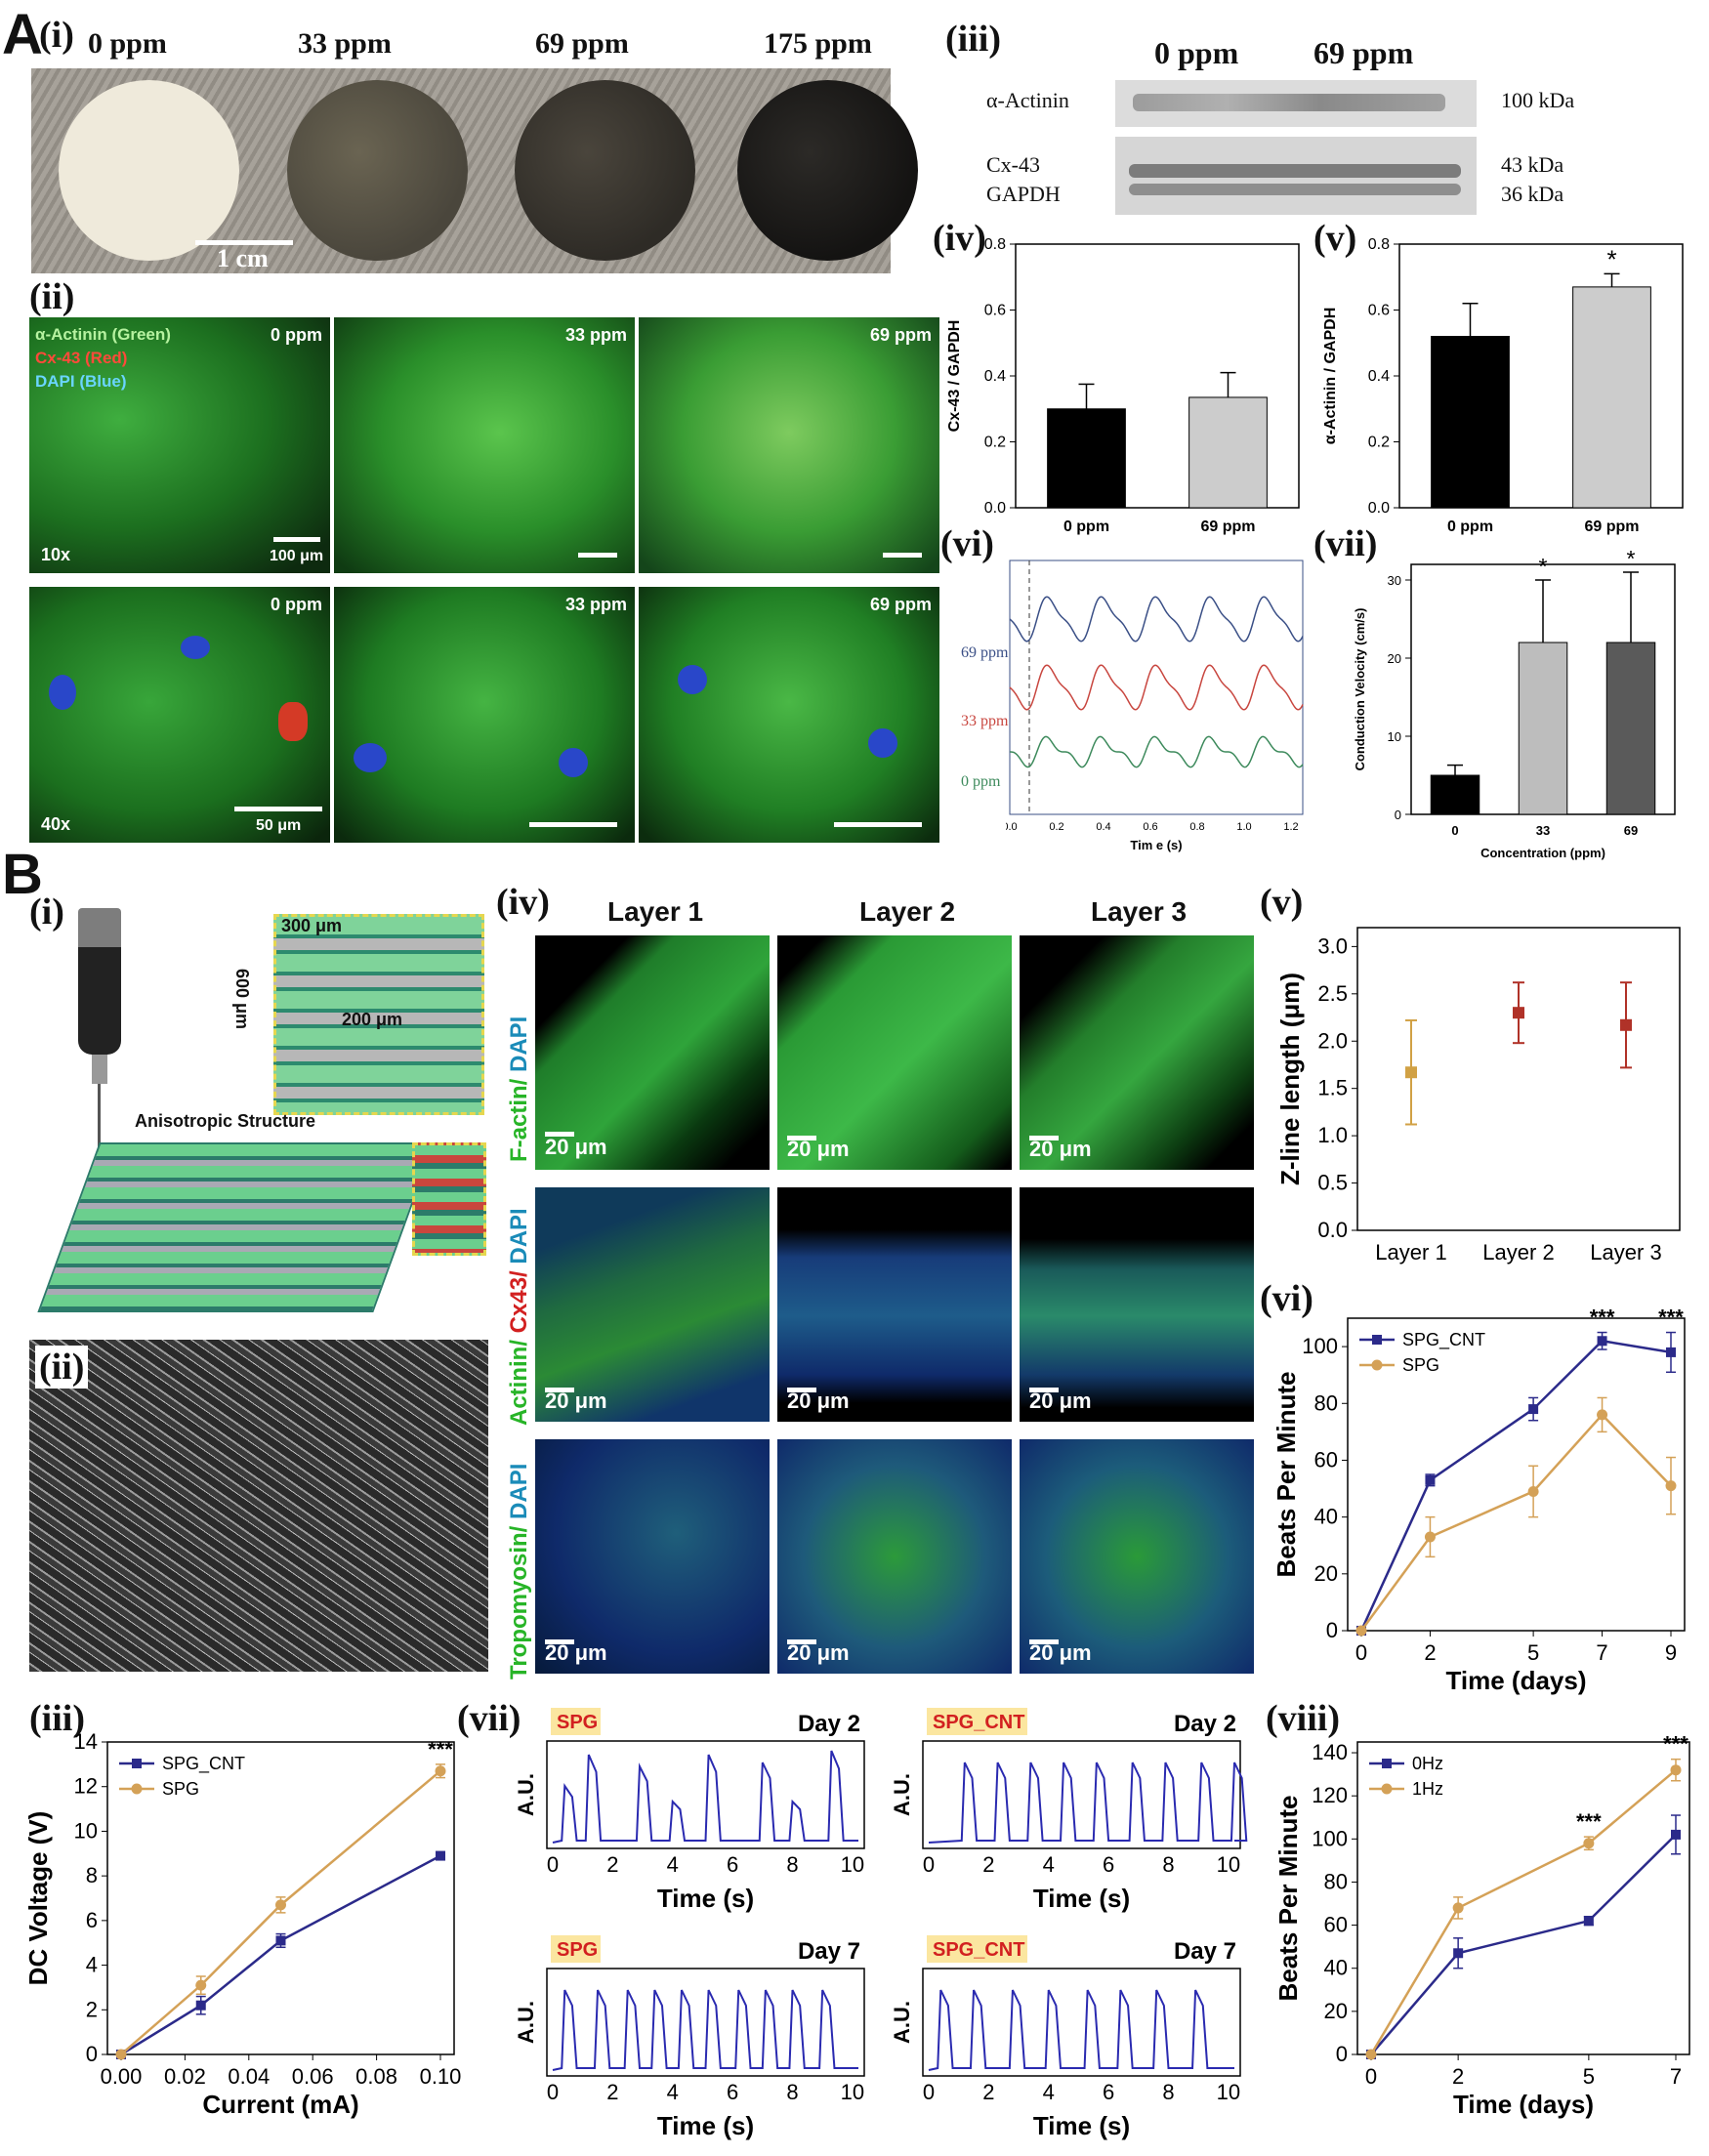 The image size is (1709, 2156). I want to click on panel-letter-b: B, so click(22, 875).